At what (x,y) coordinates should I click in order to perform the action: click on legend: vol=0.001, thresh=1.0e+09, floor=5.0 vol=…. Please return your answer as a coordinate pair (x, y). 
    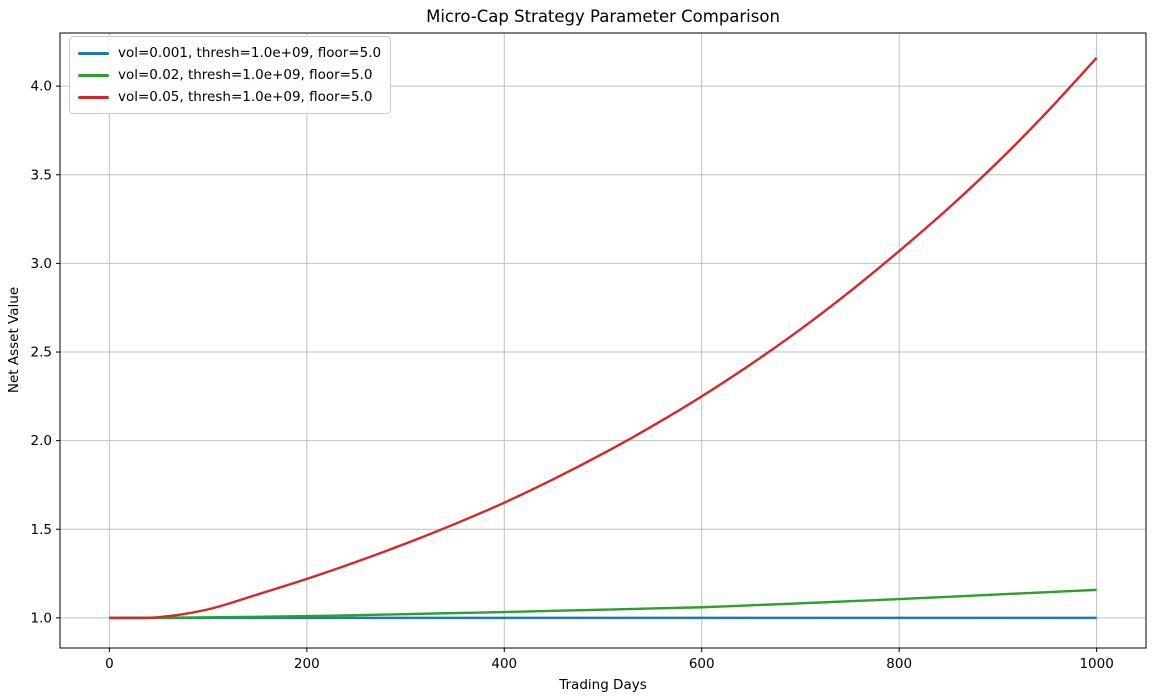
    Looking at the image, I should click on (230, 75).